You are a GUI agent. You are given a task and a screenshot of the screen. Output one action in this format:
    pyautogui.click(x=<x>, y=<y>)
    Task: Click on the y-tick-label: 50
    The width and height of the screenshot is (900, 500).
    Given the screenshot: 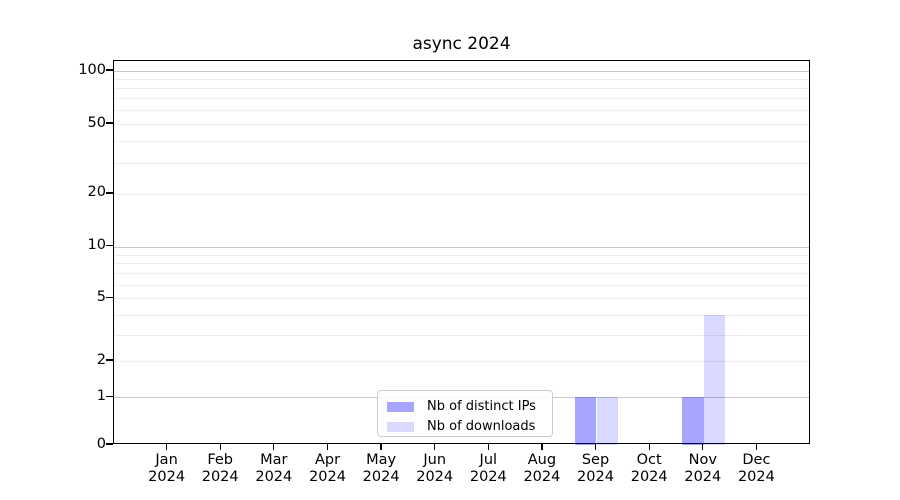 What is the action you would take?
    pyautogui.click(x=96, y=122)
    